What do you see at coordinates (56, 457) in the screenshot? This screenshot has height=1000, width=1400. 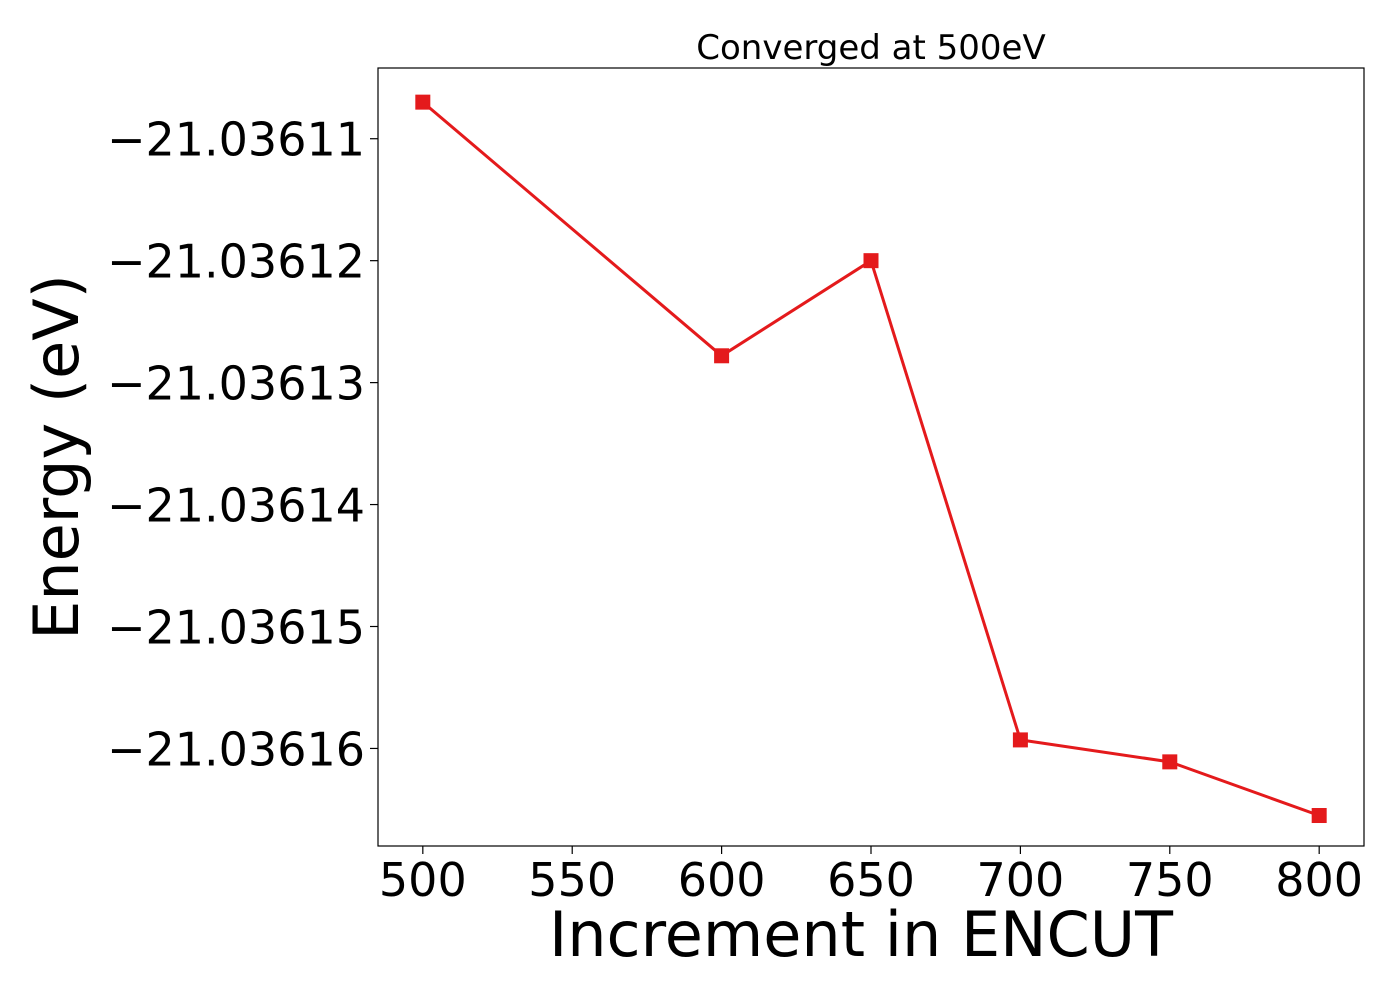 I see `y-axis-title: Energy (eV)` at bounding box center [56, 457].